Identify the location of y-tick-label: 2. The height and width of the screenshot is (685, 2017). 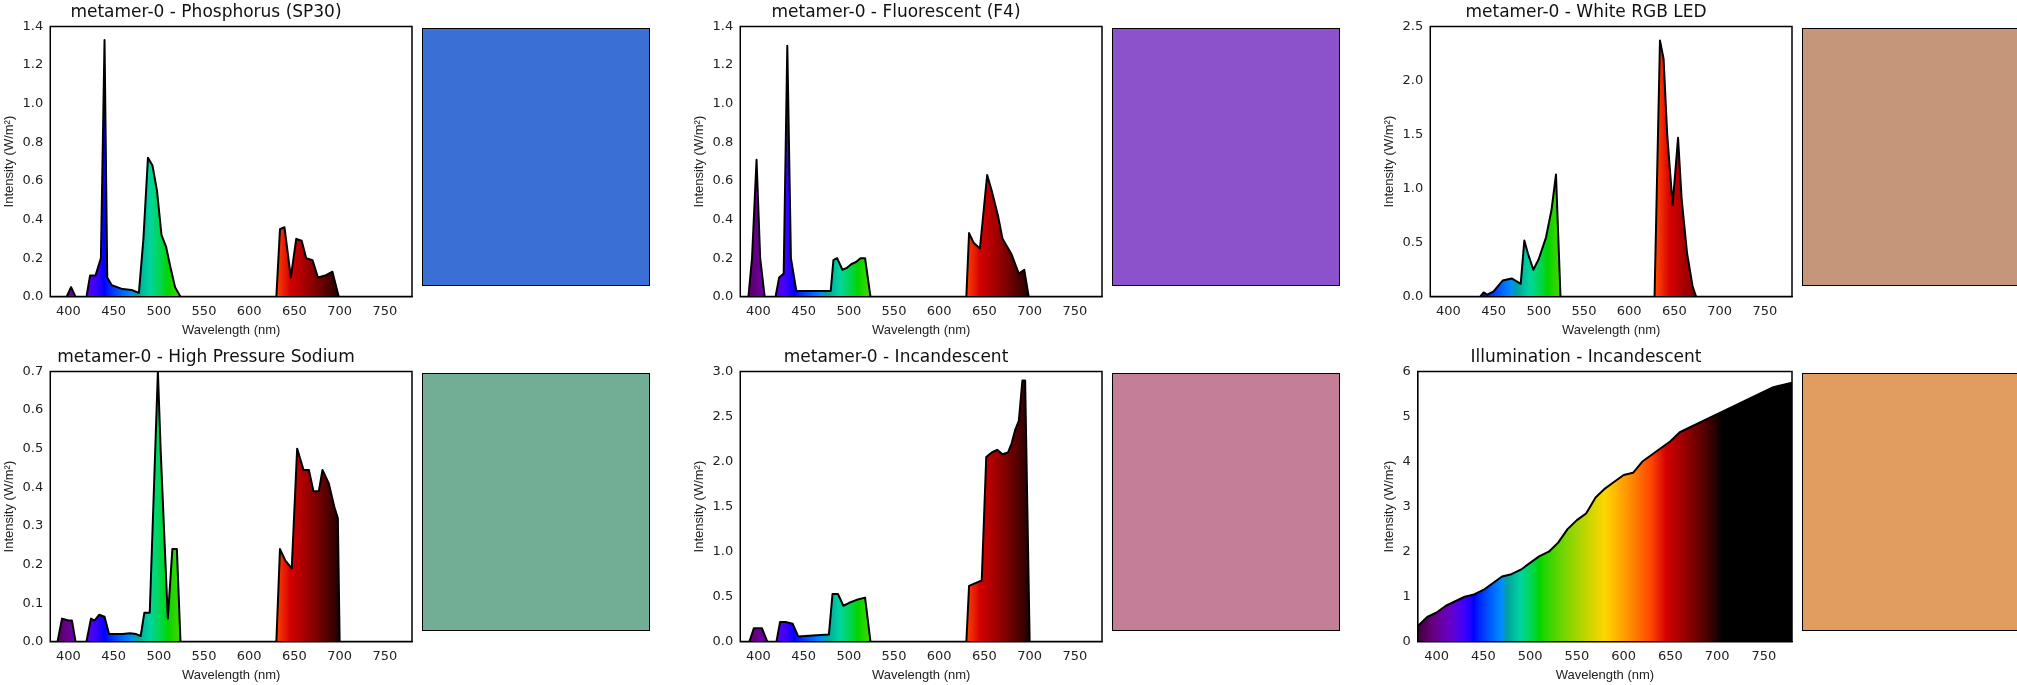
(1406, 551).